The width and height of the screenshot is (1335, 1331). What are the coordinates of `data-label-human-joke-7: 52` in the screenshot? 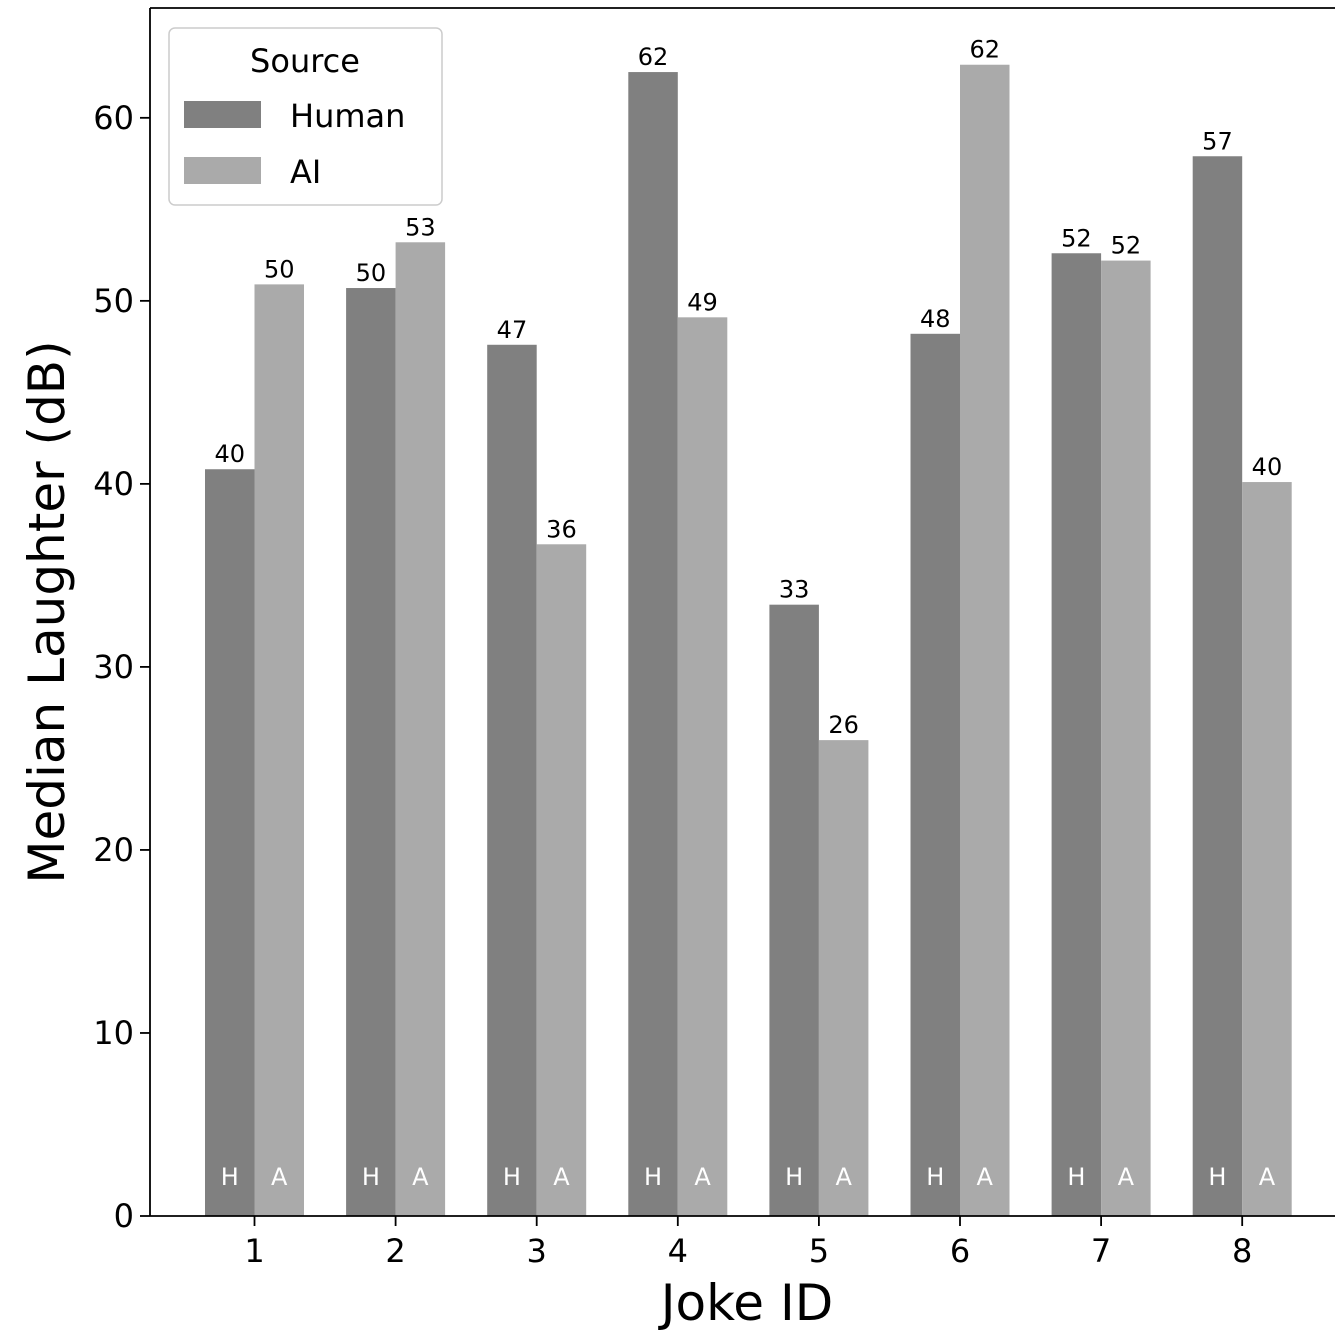 It's located at (1076, 238).